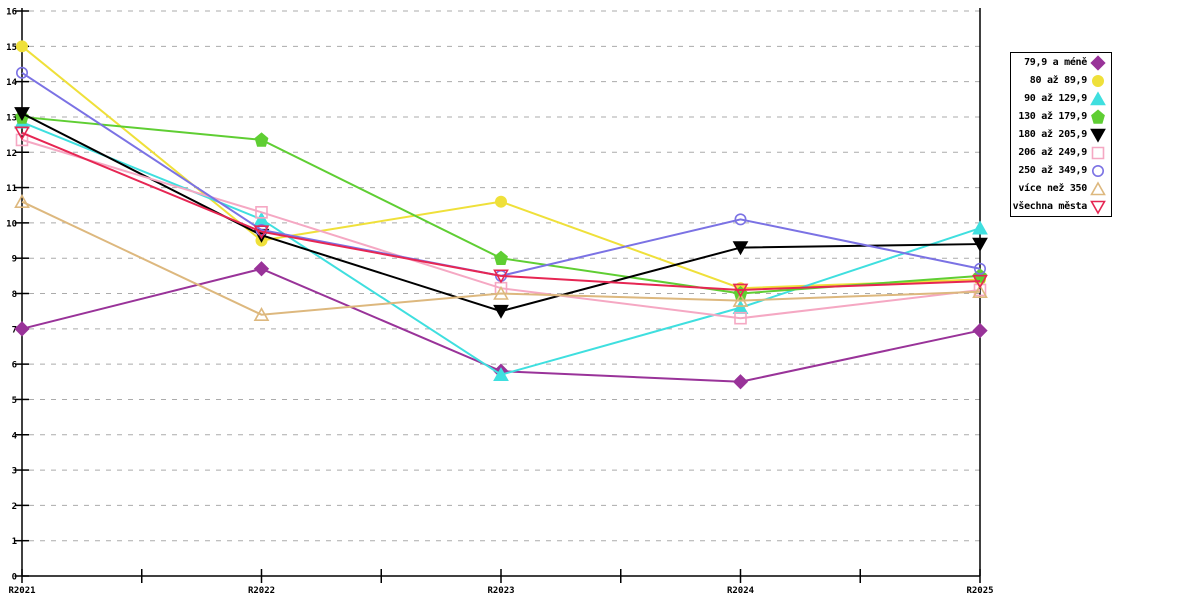 The width and height of the screenshot is (1200, 600). I want to click on y-tick-label: 11, so click(11, 189).